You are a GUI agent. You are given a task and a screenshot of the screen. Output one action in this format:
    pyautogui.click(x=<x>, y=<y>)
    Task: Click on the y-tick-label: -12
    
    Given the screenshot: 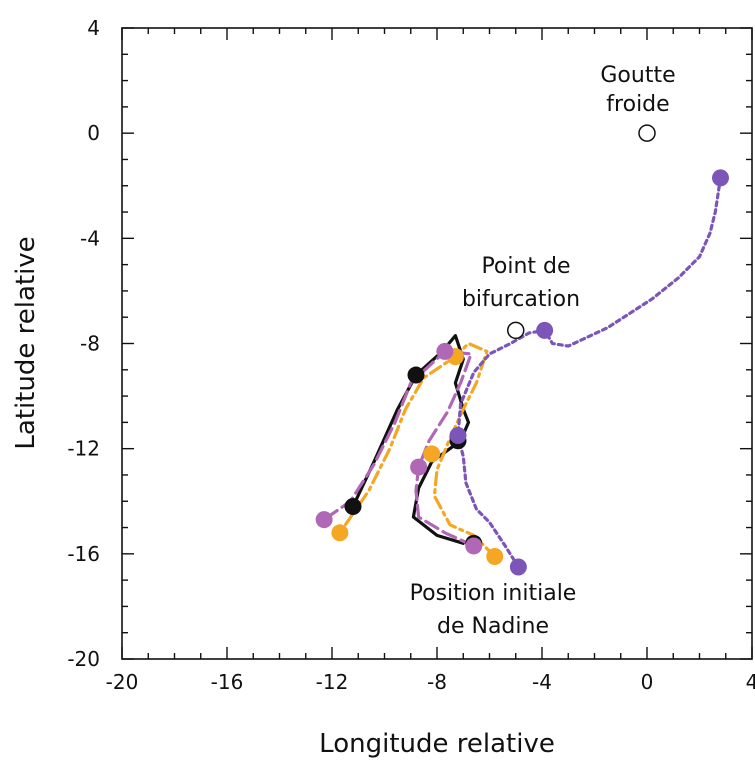 What is the action you would take?
    pyautogui.click(x=83, y=449)
    